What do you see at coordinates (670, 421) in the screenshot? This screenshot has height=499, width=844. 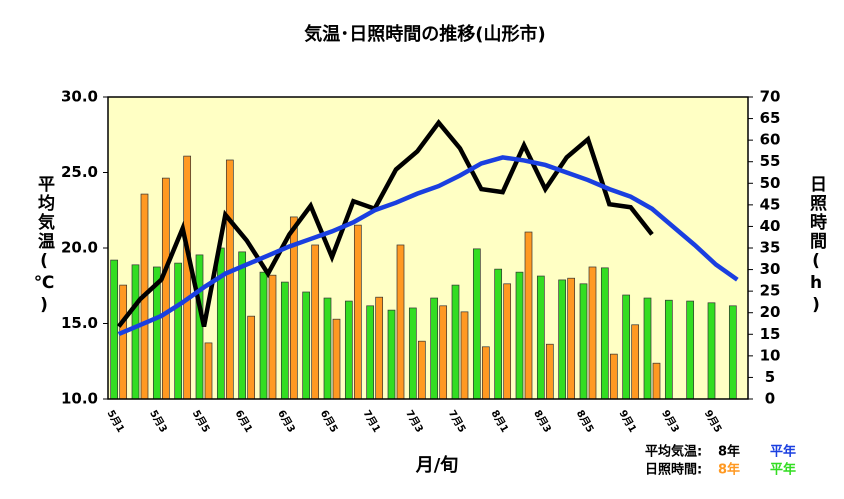 I see `x-tick-label: 9月3` at bounding box center [670, 421].